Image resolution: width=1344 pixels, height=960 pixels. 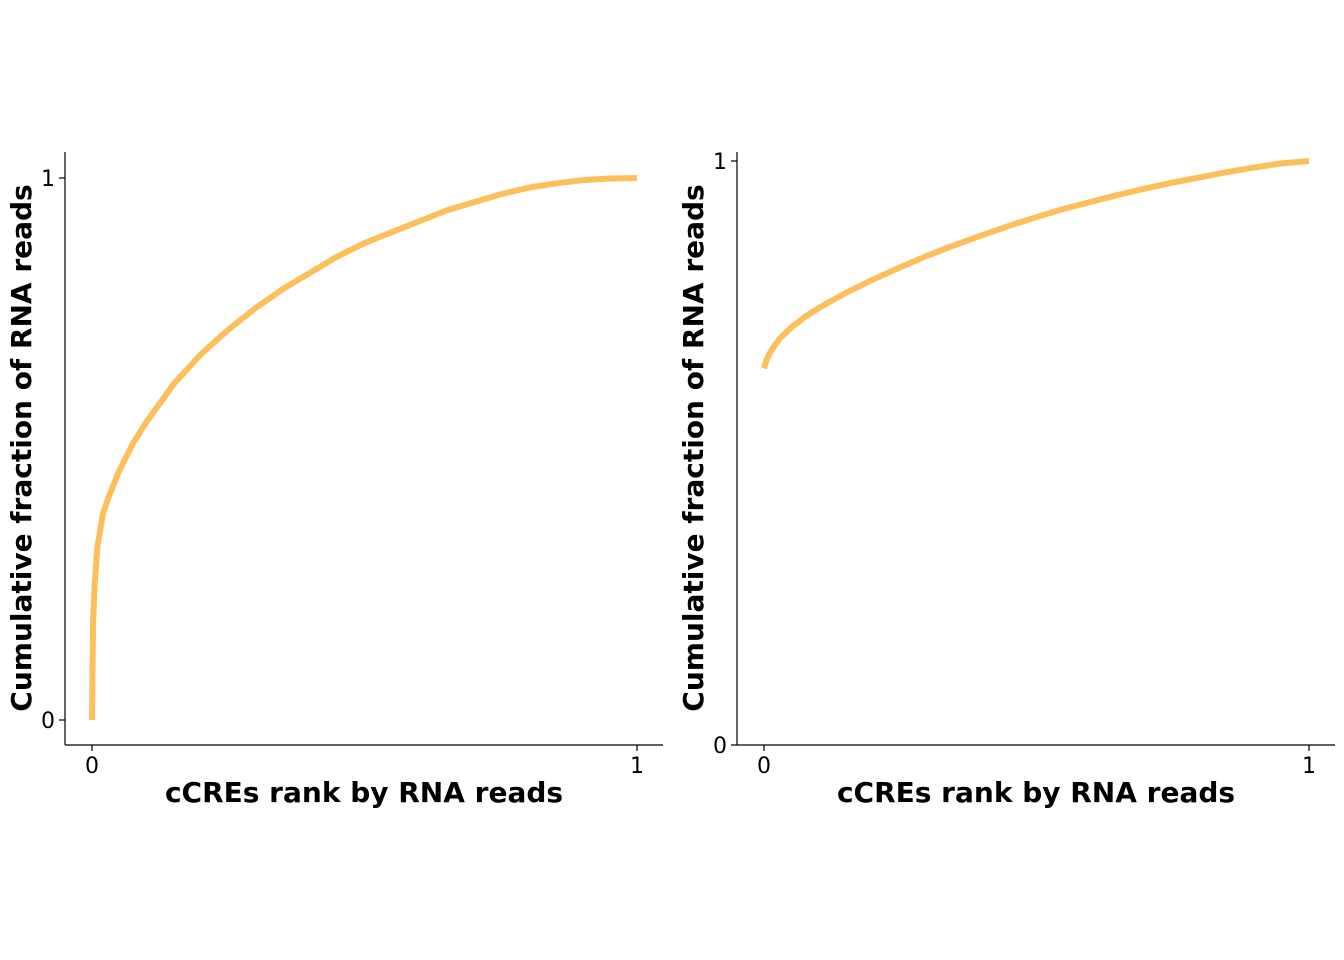 I want to click on right-x-tick-label-0: 0, so click(x=764, y=766).